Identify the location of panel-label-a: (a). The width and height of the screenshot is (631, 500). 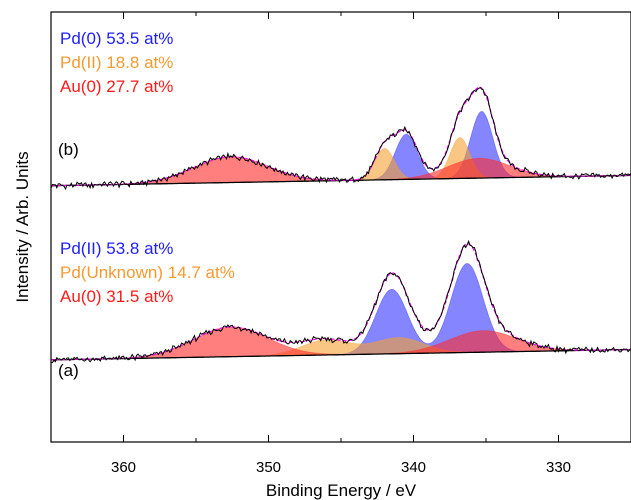
(68, 370).